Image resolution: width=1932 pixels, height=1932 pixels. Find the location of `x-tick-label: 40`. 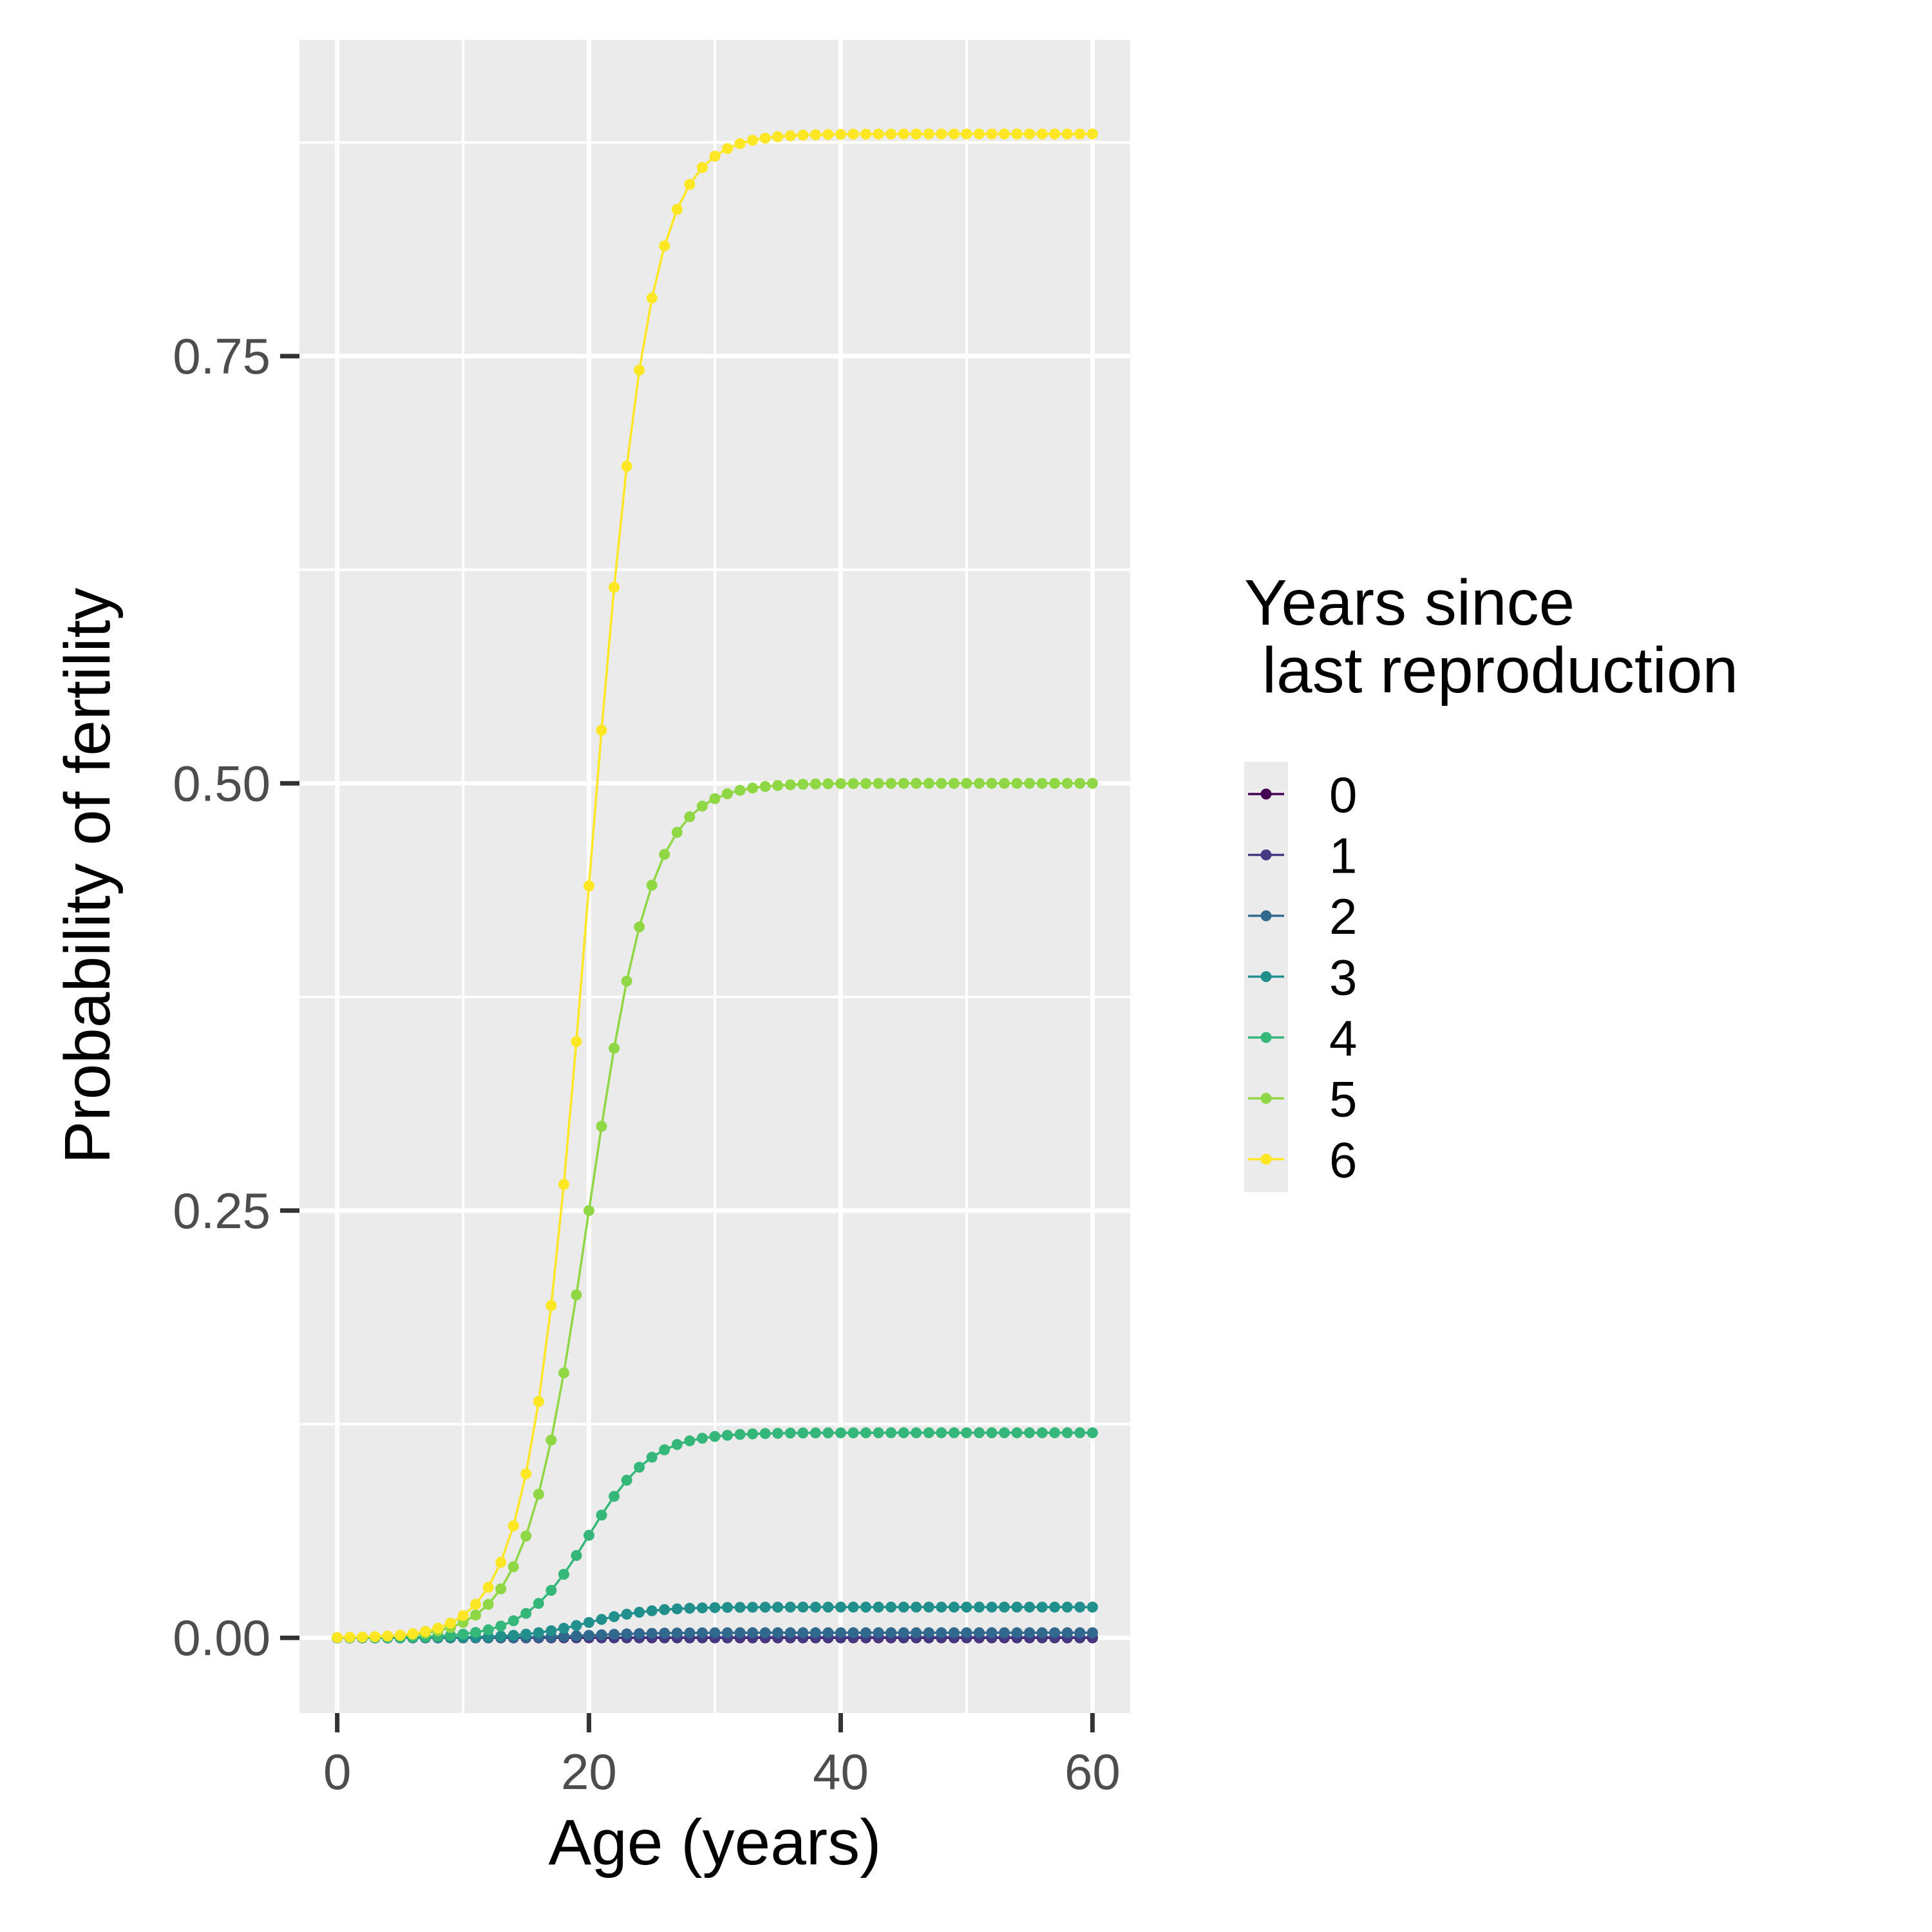

x-tick-label: 40 is located at coordinates (841, 1772).